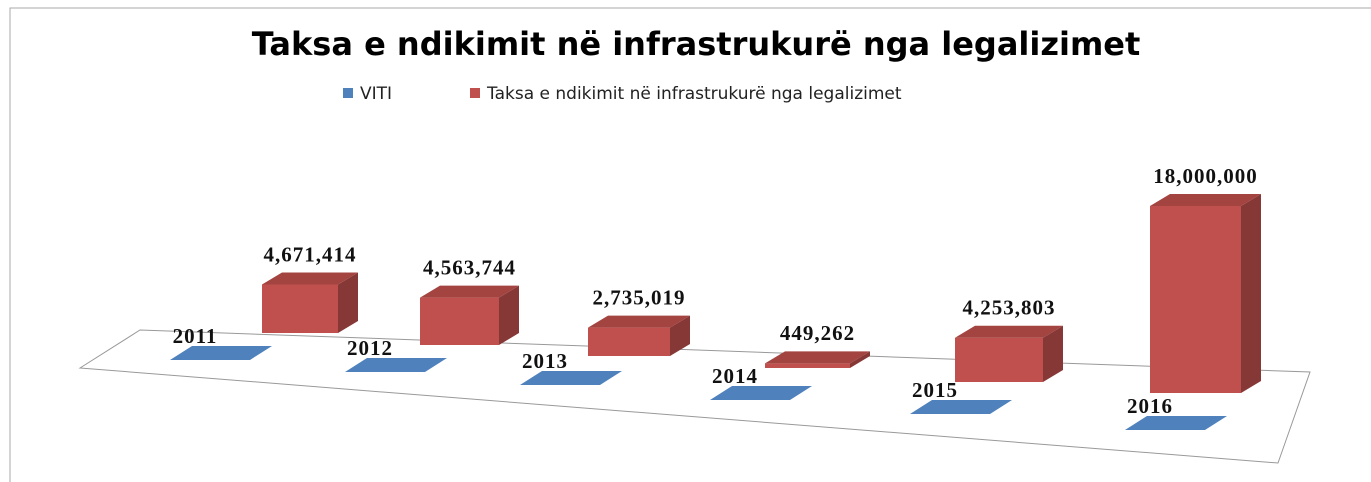  What do you see at coordinates (370, 348) in the screenshot?
I see `data-label: 2012` at bounding box center [370, 348].